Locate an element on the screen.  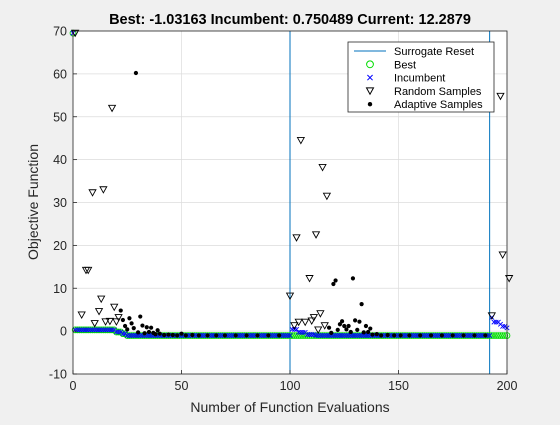
y-tick-label: 70 is located at coordinates (60, 32).